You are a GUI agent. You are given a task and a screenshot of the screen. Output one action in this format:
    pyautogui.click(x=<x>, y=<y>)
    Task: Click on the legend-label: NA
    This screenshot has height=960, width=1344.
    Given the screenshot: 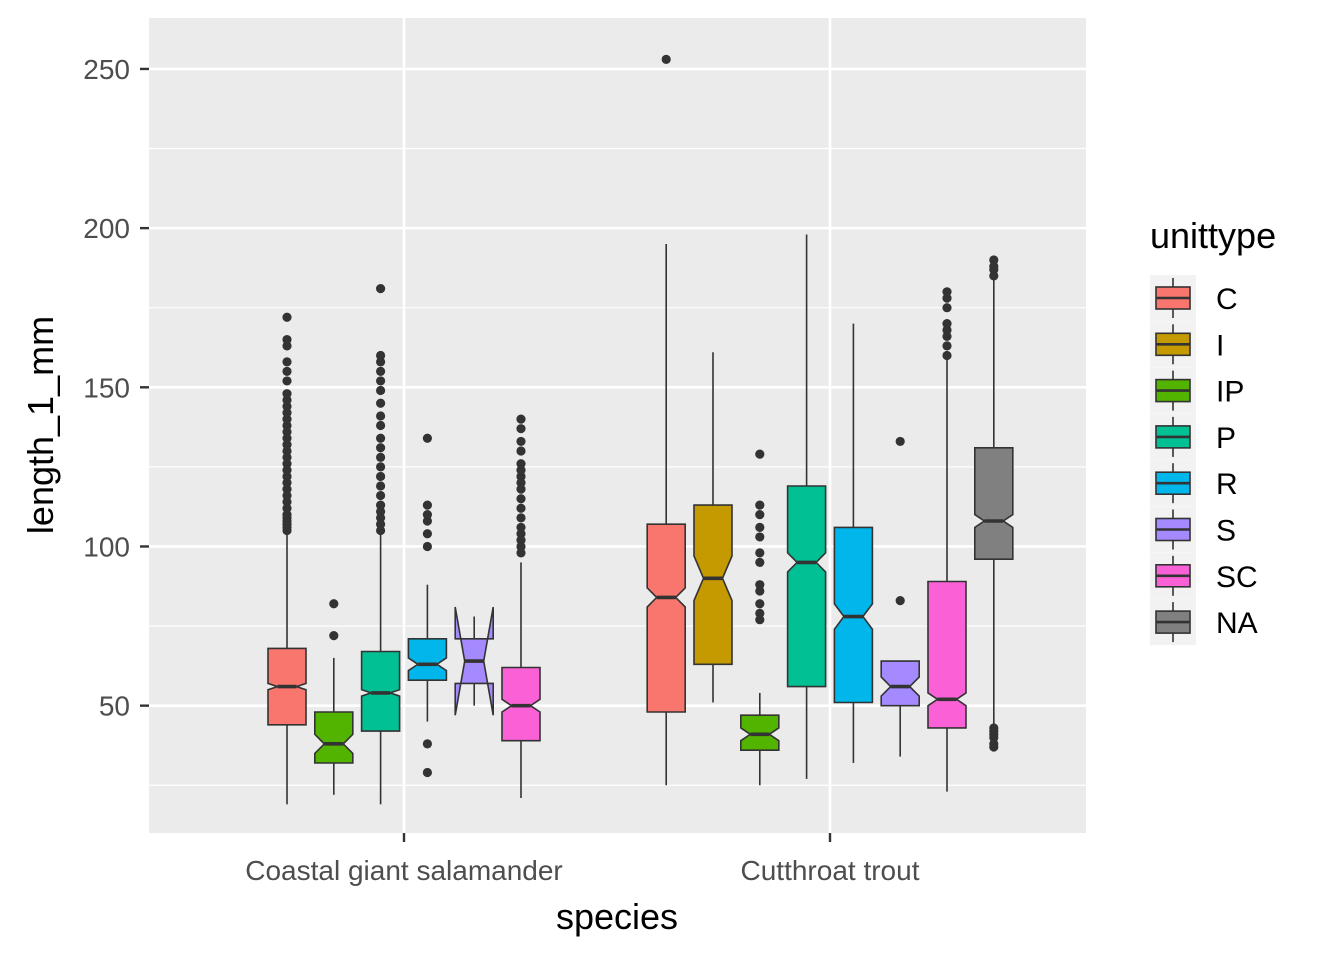 What is the action you would take?
    pyautogui.click(x=1237, y=623)
    